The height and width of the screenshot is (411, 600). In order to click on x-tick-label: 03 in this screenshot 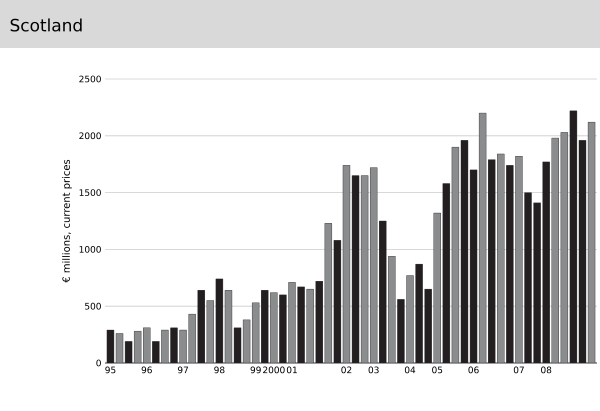, I will do `click(373, 370)`.